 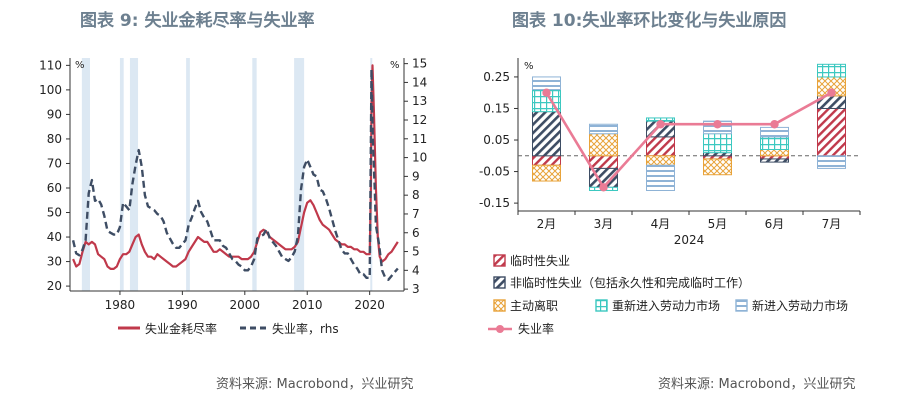 What do you see at coordinates (689, 240) in the screenshot?
I see `year-label: 2024` at bounding box center [689, 240].